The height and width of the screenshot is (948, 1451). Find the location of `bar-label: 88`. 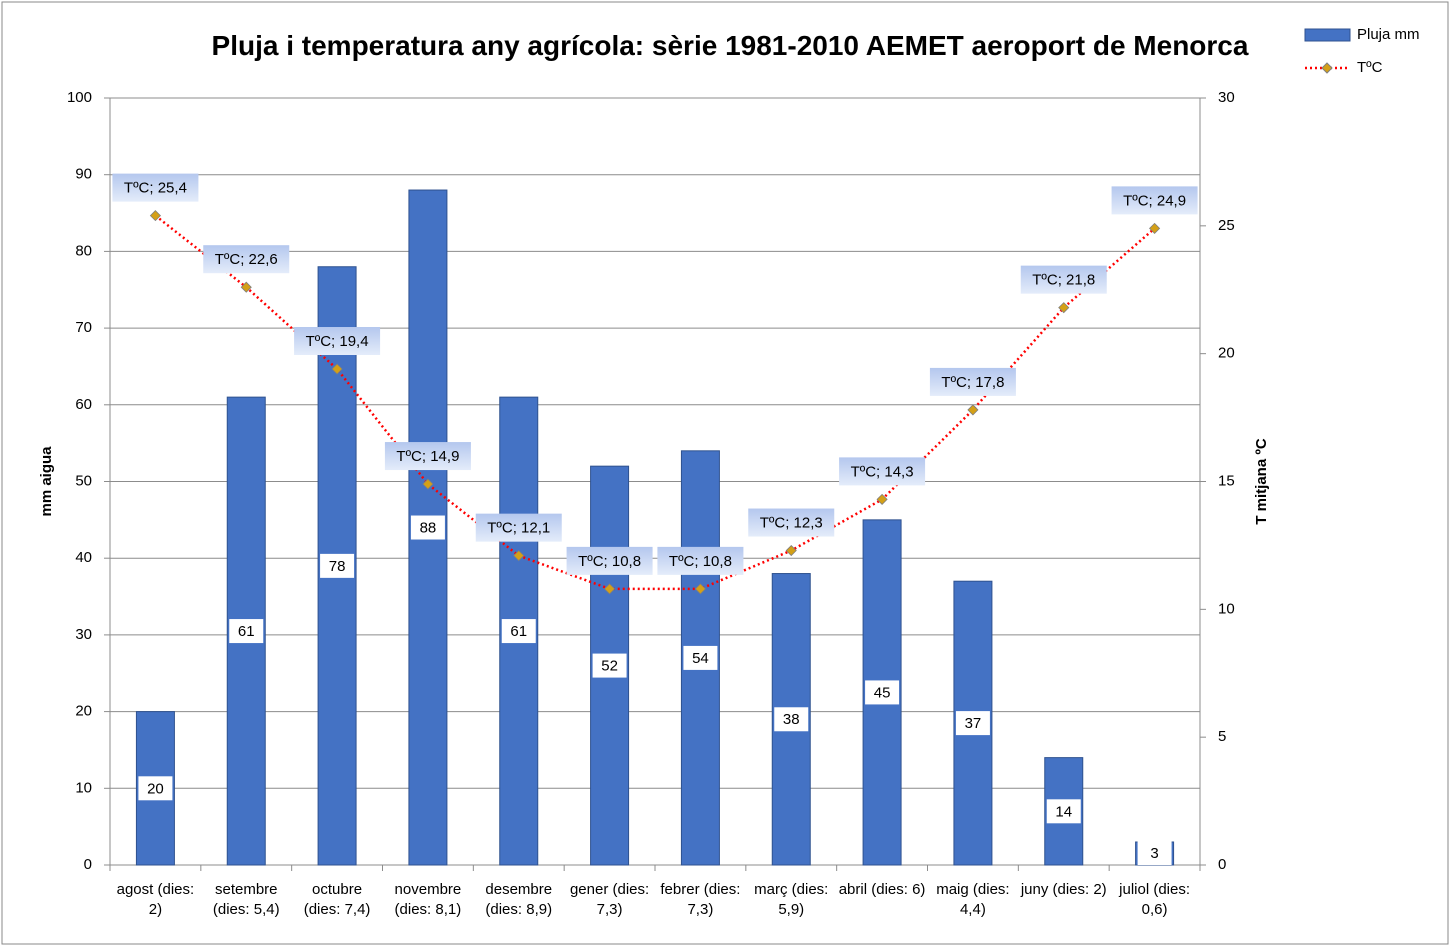

bar-label: 88 is located at coordinates (428, 527).